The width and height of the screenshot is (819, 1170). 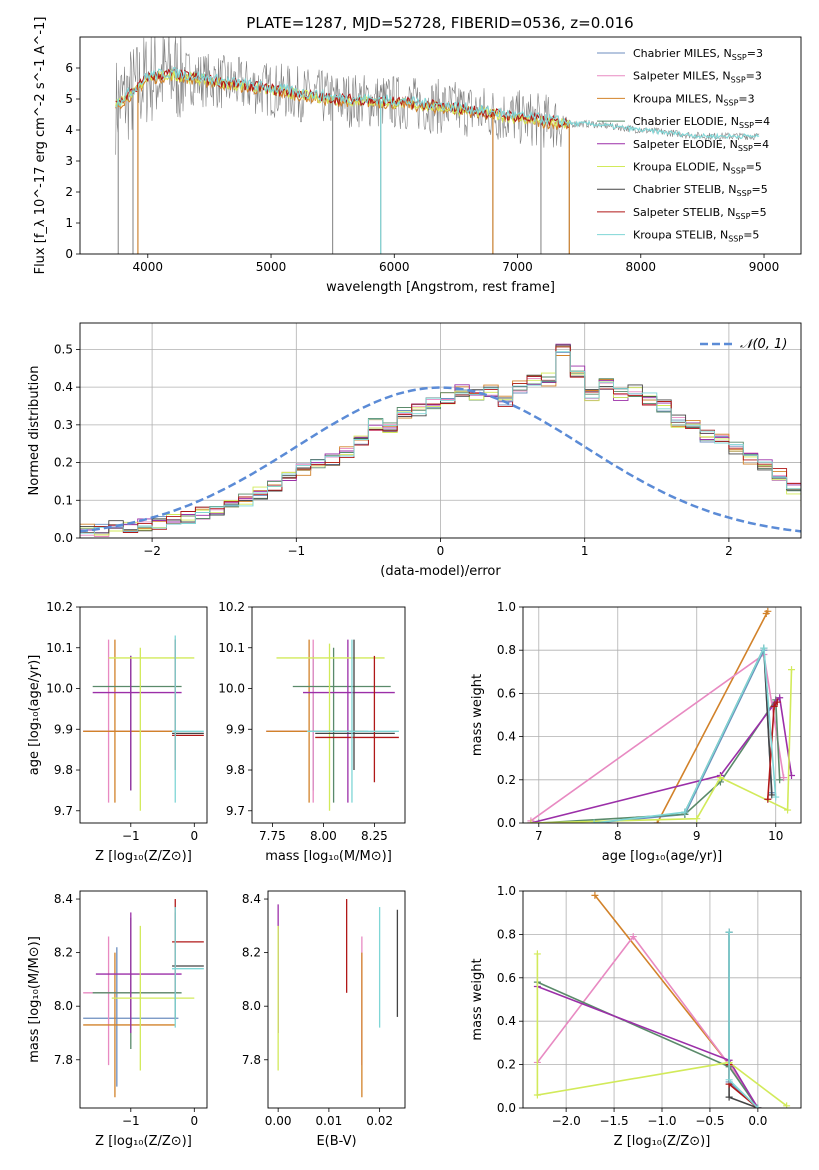 I want to click on hist-step-chabrier_elodie, so click(x=440, y=439).